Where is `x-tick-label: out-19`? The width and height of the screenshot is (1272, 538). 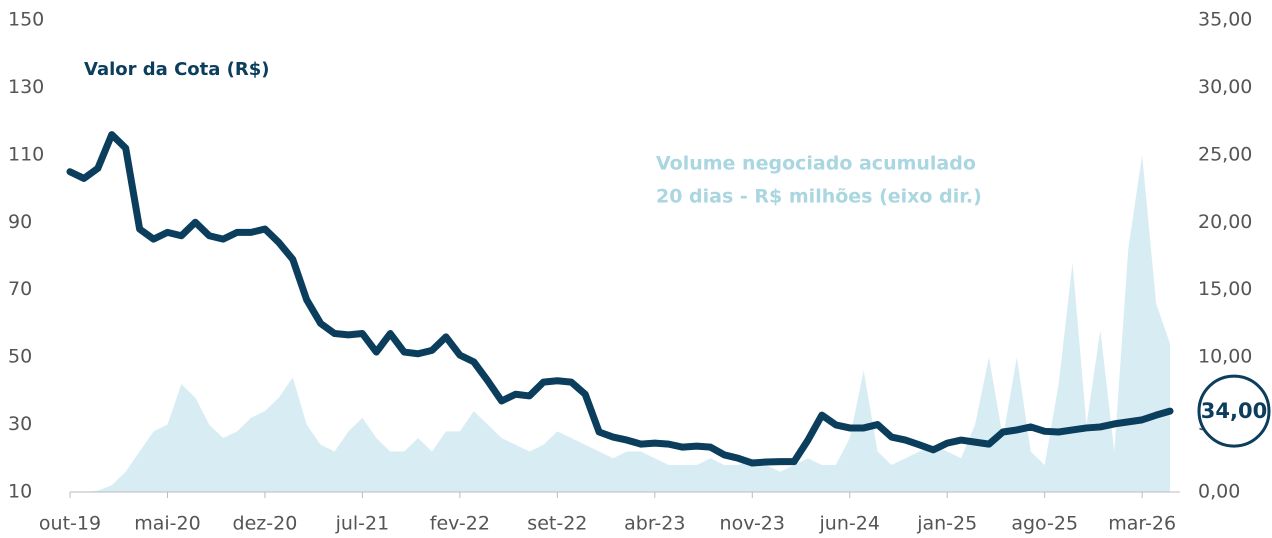
x-tick-label: out-19 is located at coordinates (70, 524).